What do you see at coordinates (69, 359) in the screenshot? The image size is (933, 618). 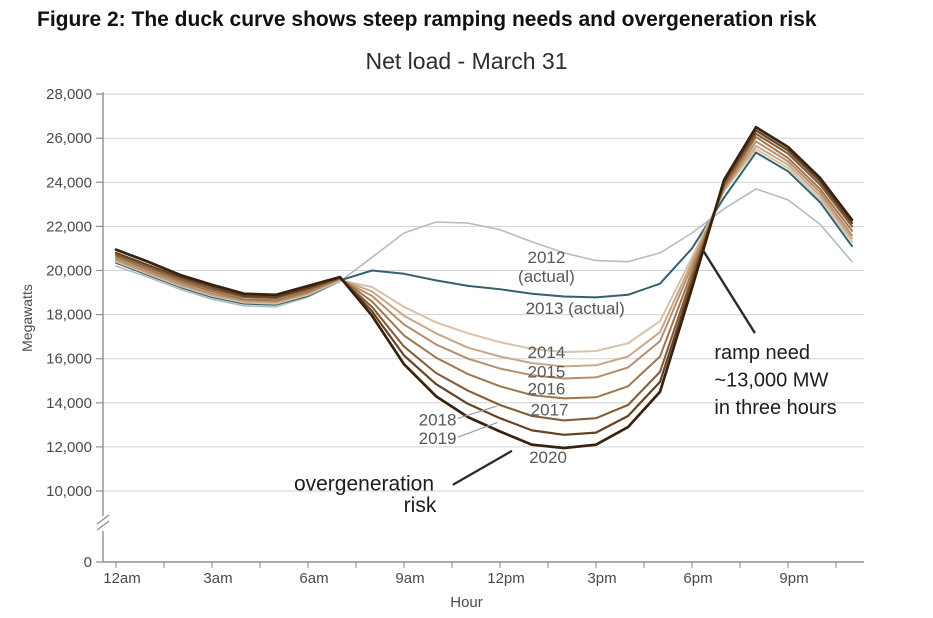 I see `y-tick-label: 16,000` at bounding box center [69, 359].